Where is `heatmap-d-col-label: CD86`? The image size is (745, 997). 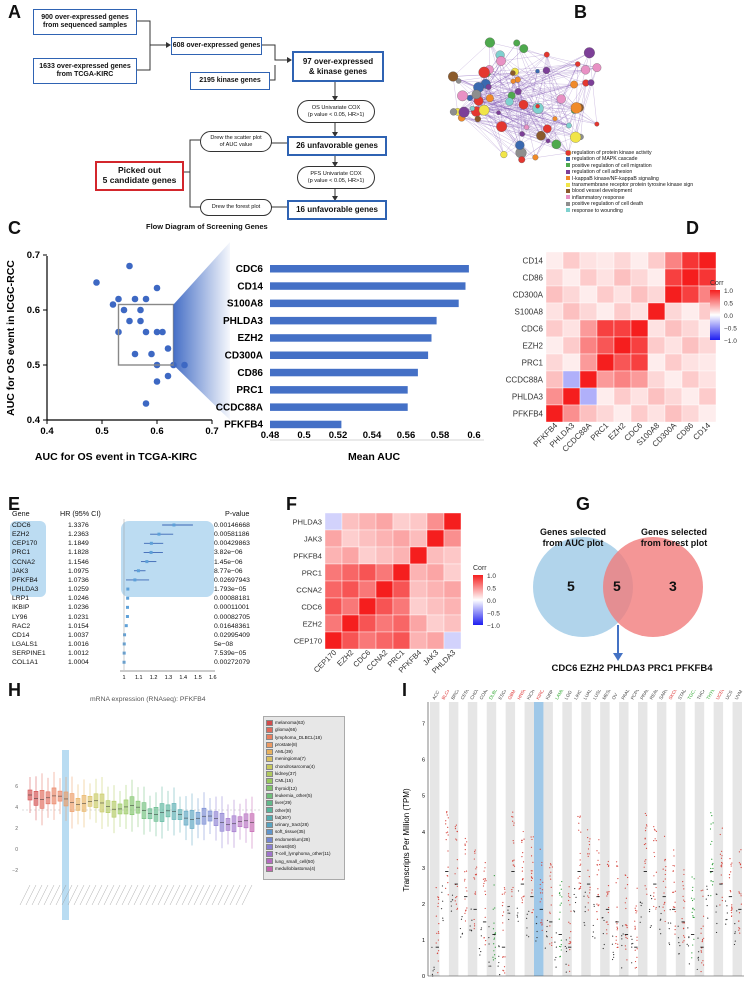
heatmap-d-col-label: CD86 is located at coordinates (684, 431).